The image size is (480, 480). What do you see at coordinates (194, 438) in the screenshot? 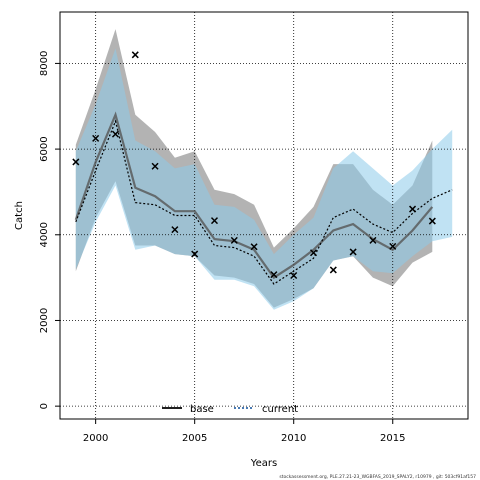
I see `x-tick-label: 2005` at bounding box center [194, 438].